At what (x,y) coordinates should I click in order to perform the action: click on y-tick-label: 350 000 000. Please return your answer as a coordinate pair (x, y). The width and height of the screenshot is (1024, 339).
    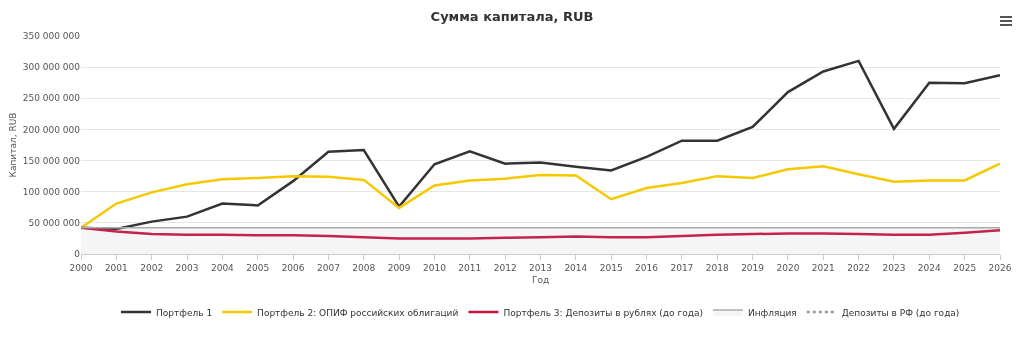
    Looking at the image, I should click on (51, 36).